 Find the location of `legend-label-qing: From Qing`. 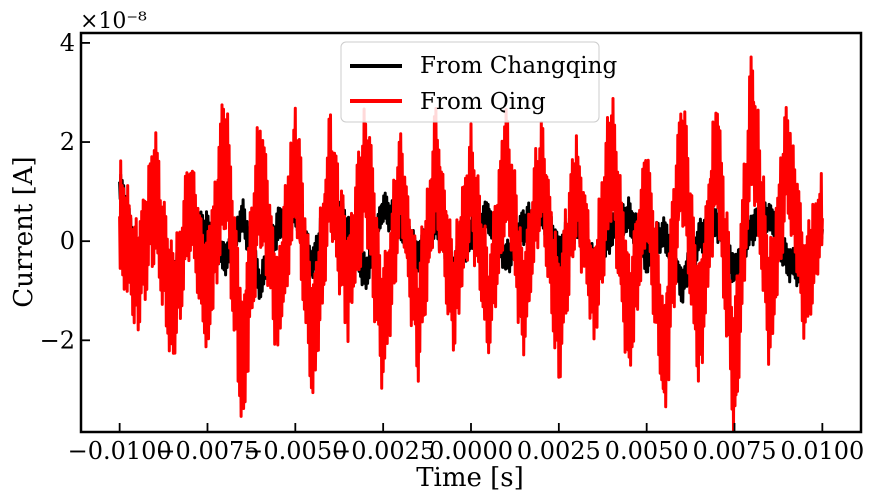

legend-label-qing: From Qing is located at coordinates (483, 102).